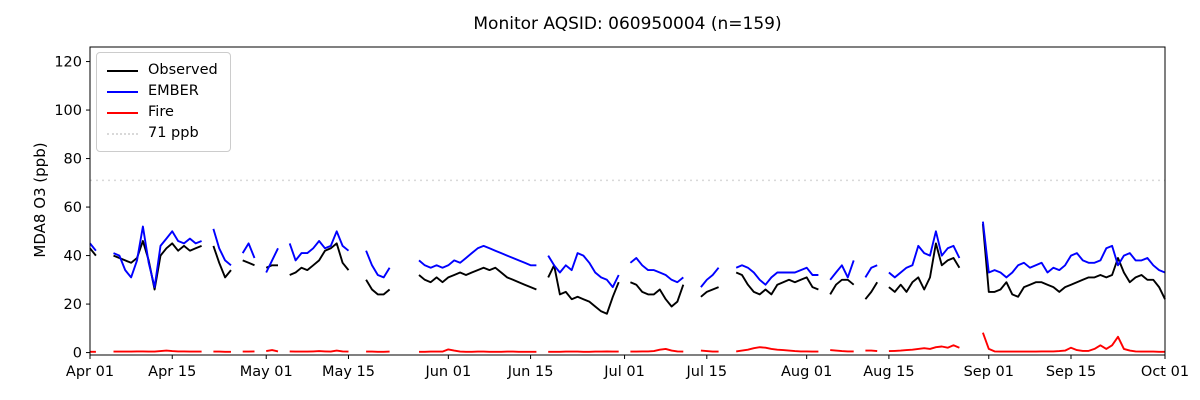 The height and width of the screenshot is (400, 1200). Describe the element at coordinates (624, 372) in the screenshot. I see `x-tick-label: Jul 01` at that location.